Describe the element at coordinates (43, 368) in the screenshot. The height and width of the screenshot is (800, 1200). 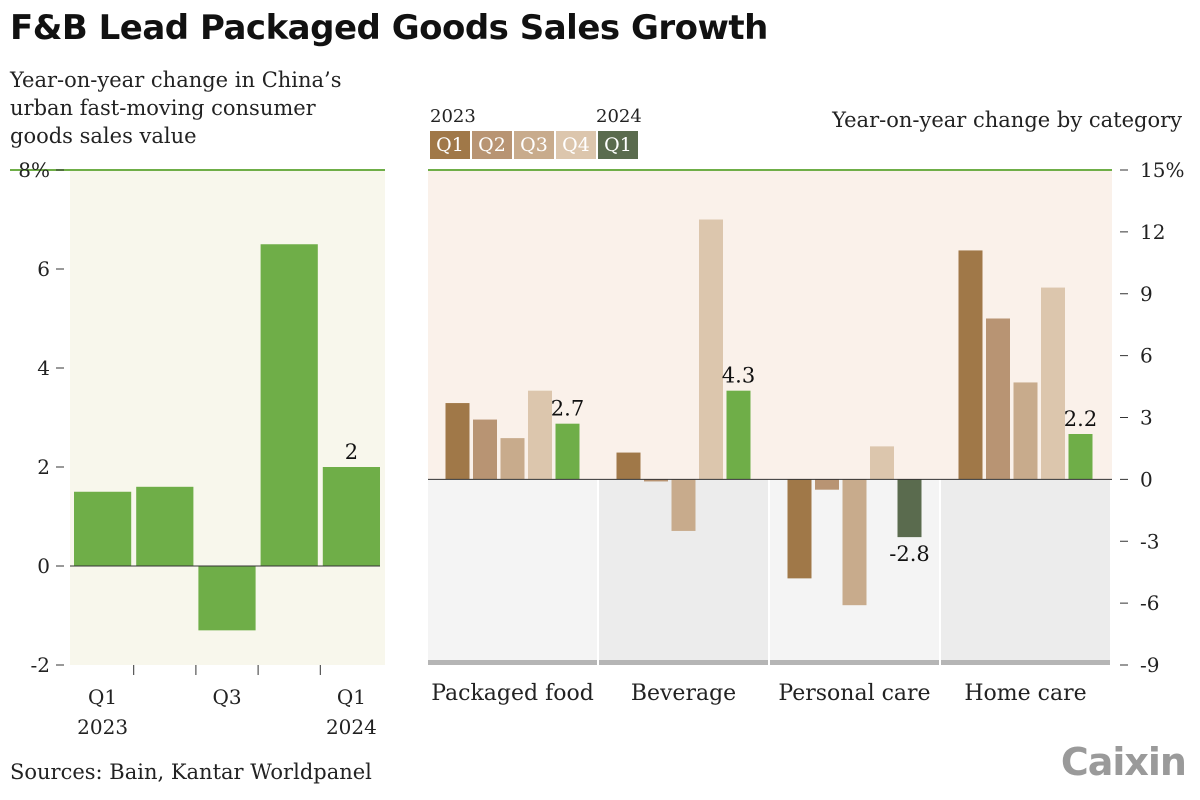
I see `left-ytick-label: 4` at that location.